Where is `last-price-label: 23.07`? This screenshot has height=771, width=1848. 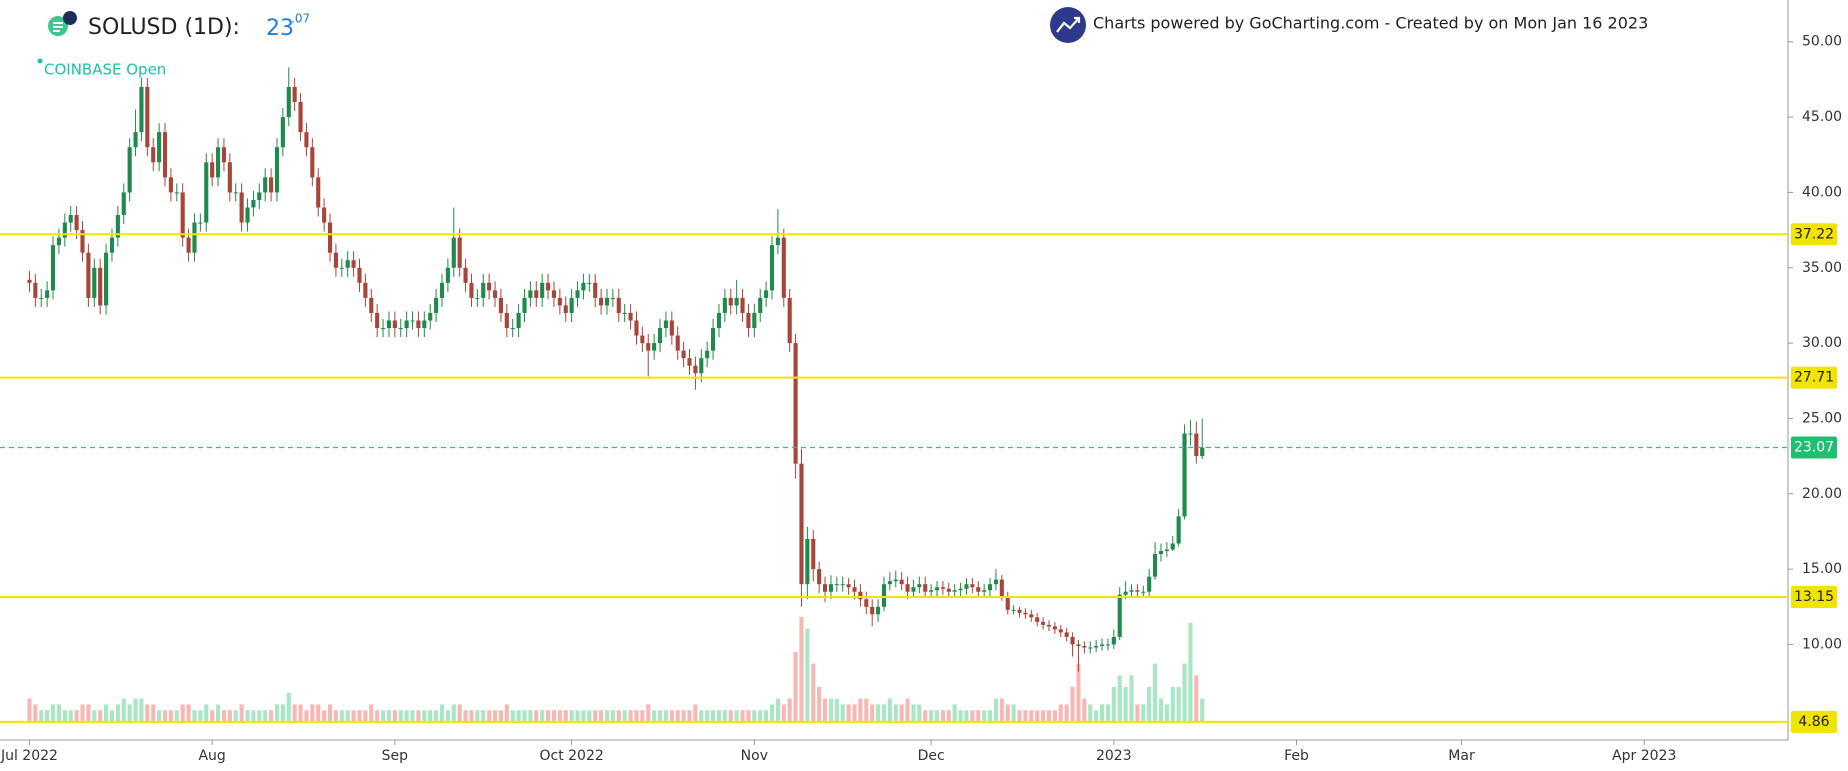
last-price-label: 23.07 is located at coordinates (1814, 448).